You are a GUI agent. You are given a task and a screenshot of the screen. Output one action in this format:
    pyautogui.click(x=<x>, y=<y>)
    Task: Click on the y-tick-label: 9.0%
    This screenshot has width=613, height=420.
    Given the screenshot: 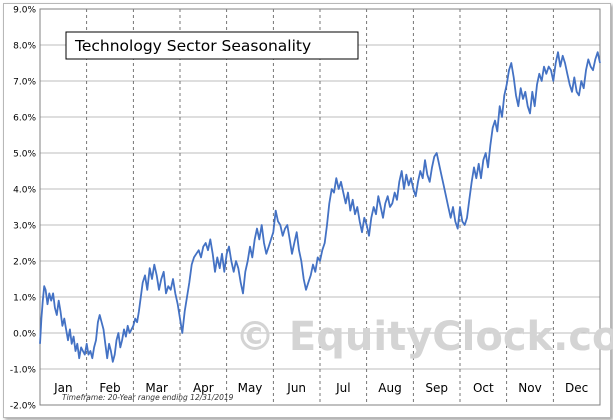 What is the action you would take?
    pyautogui.click(x=24, y=11)
    